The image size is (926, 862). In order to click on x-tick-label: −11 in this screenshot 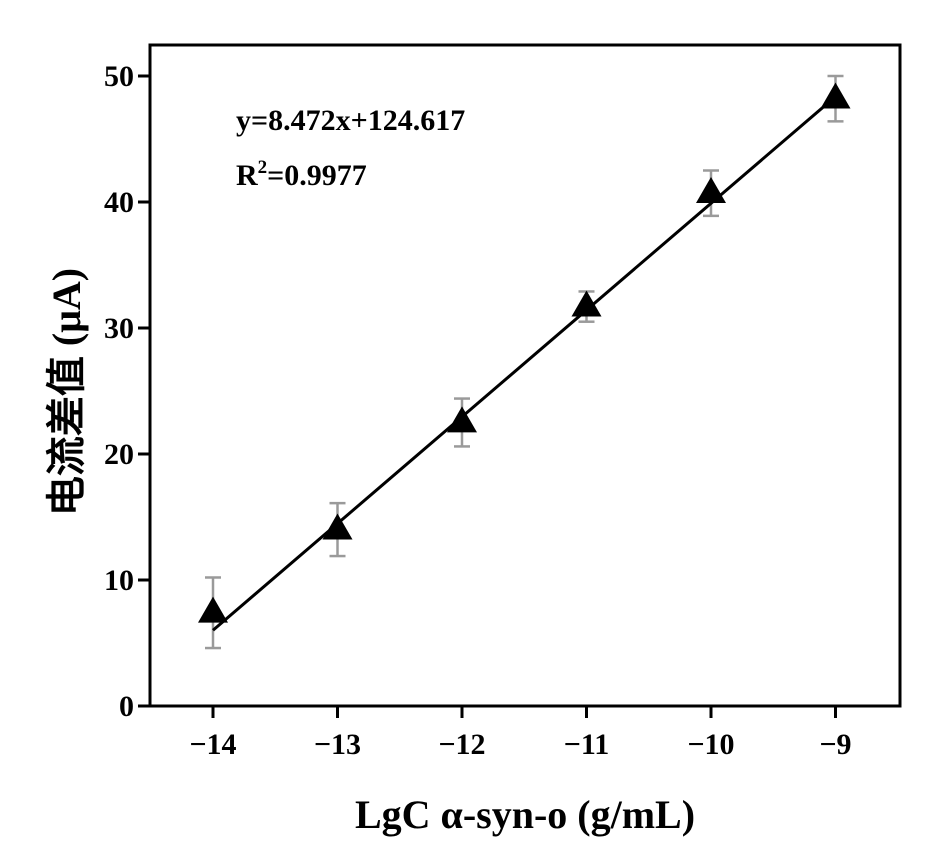, I will do `click(586, 744)`.